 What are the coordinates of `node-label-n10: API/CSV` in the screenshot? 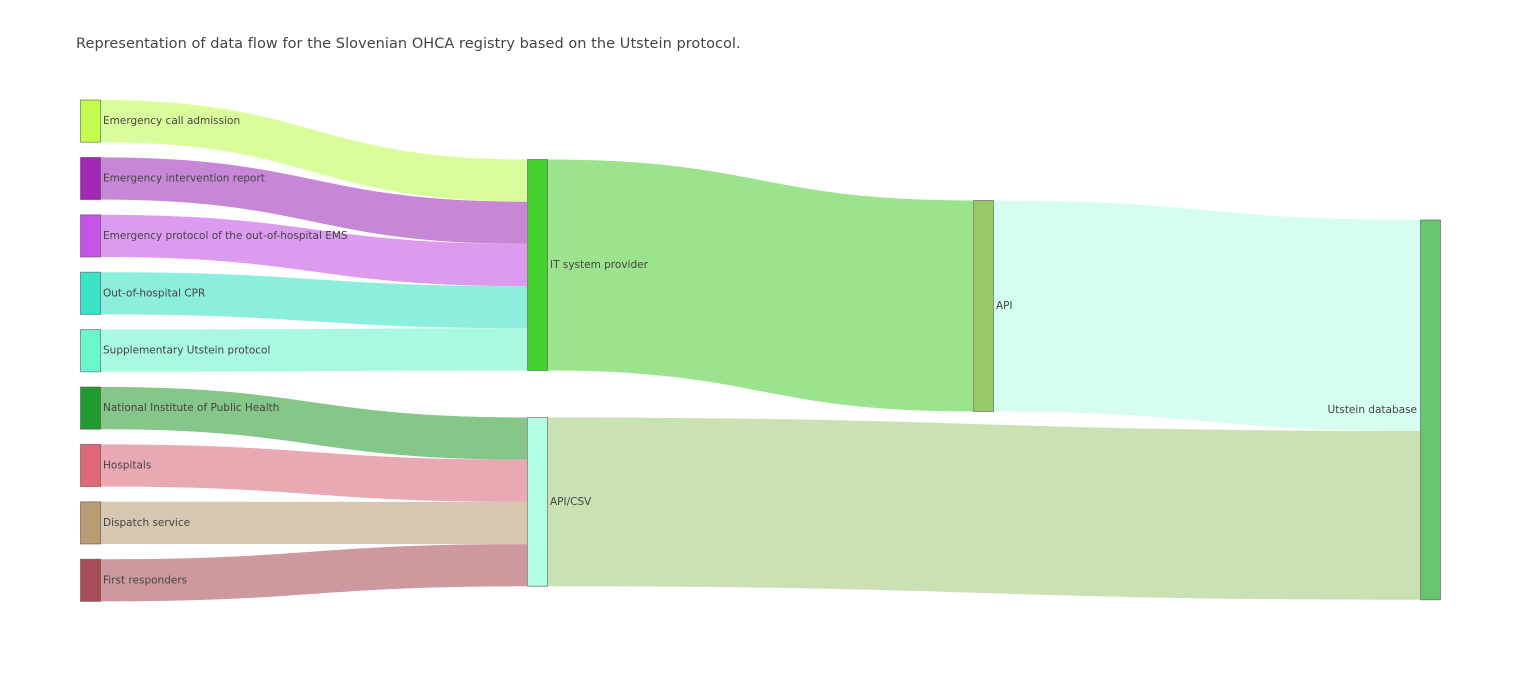 It's located at (571, 502).